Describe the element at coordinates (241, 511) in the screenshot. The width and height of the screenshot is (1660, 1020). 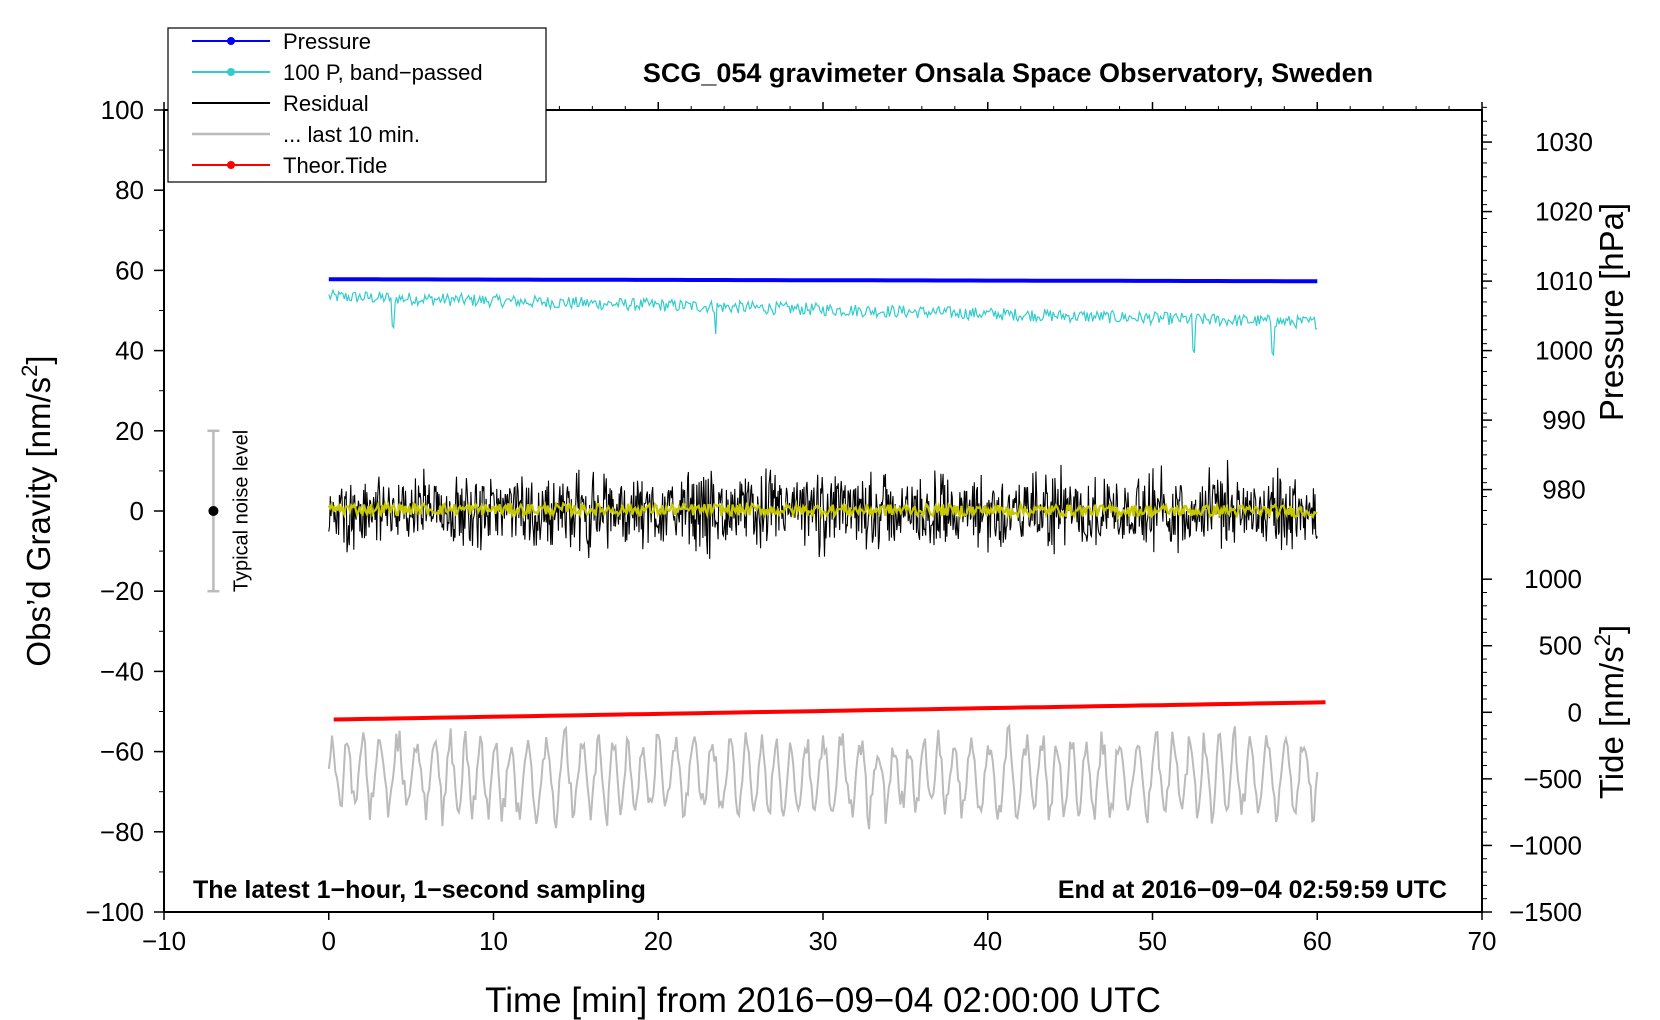
I see `noise-label: Typical noise level` at that location.